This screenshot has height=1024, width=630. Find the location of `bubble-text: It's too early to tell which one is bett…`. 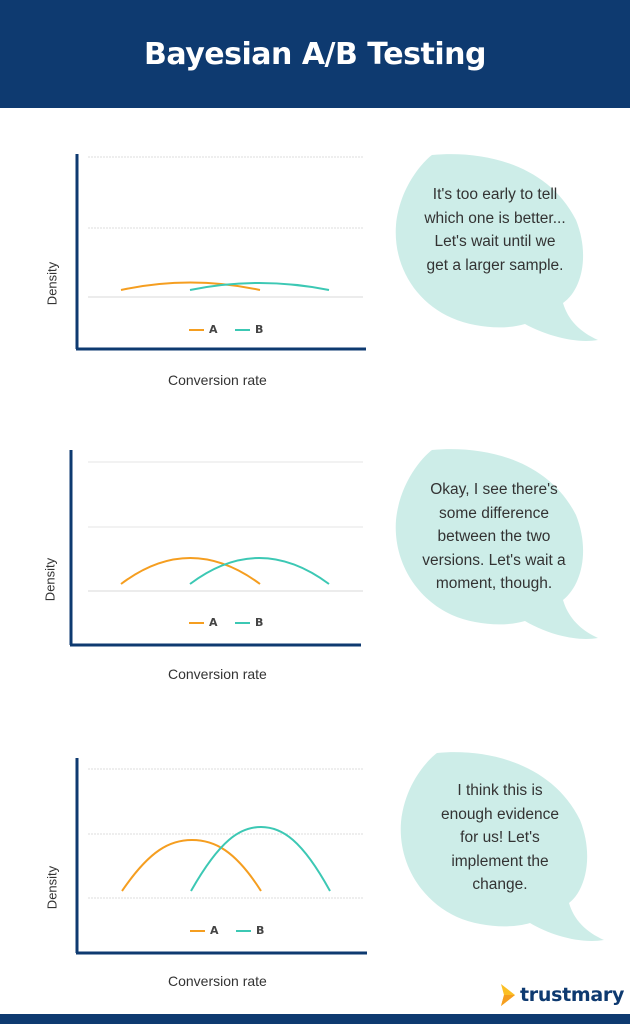

bubble-text: It's too early to tell which one is bett… is located at coordinates (495, 230).